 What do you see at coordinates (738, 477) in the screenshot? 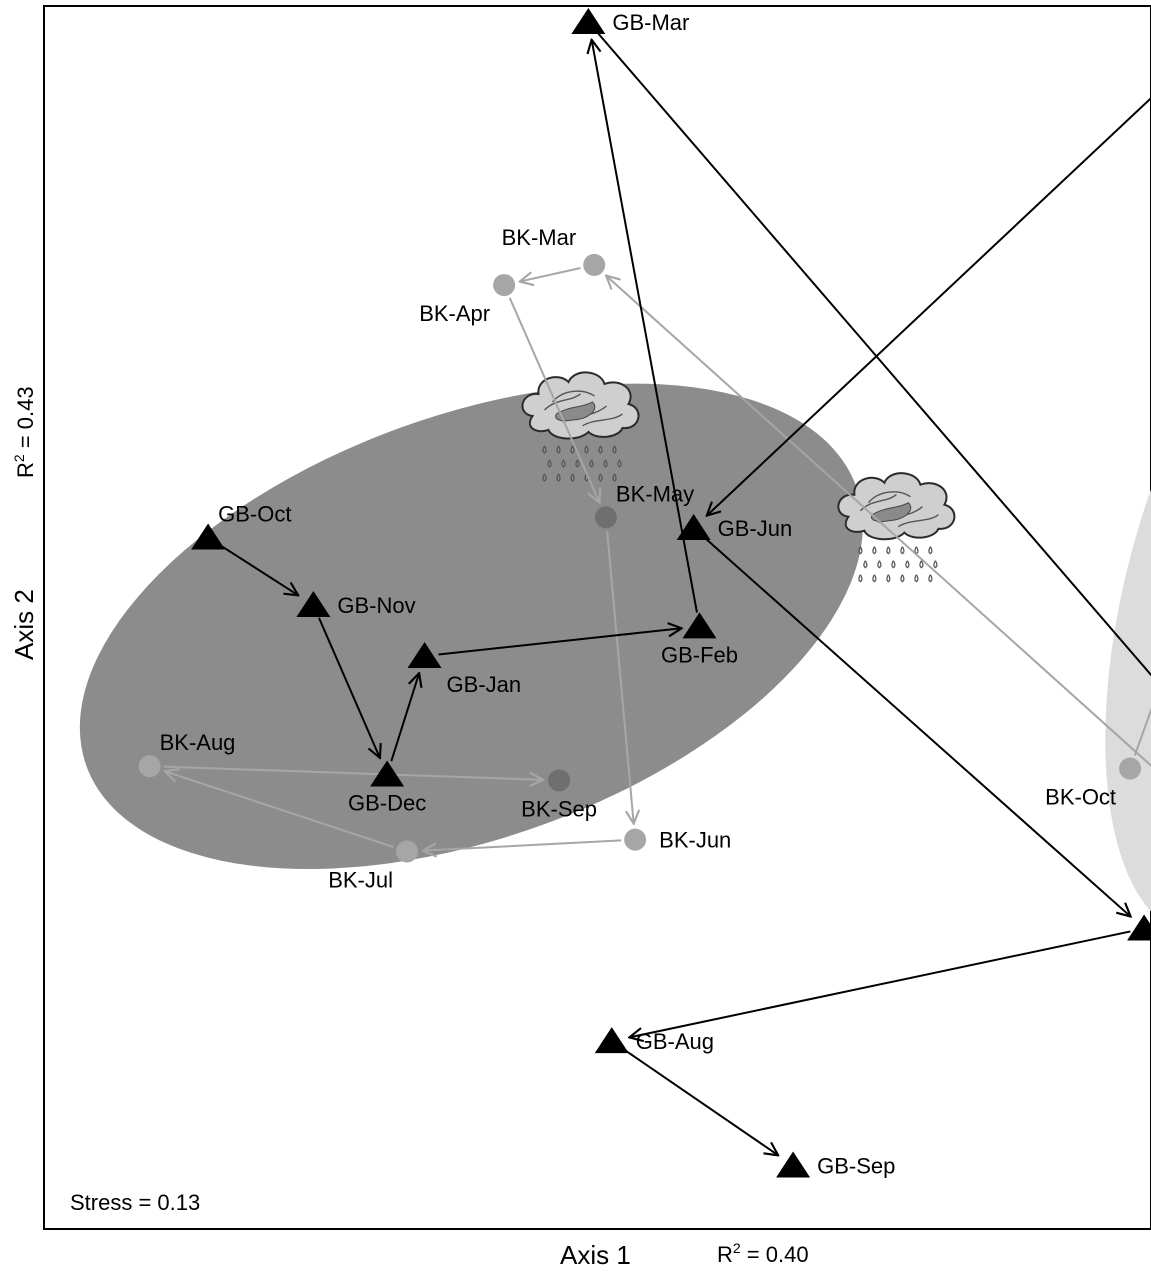
I see `cloud-layer` at bounding box center [738, 477].